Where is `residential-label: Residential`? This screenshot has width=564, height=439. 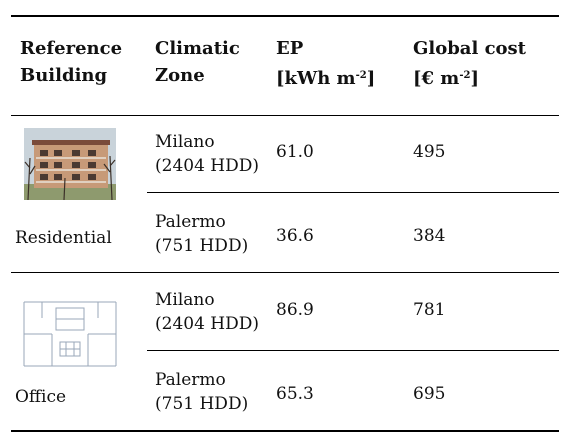
residential-label: Residential is located at coordinates (63, 238).